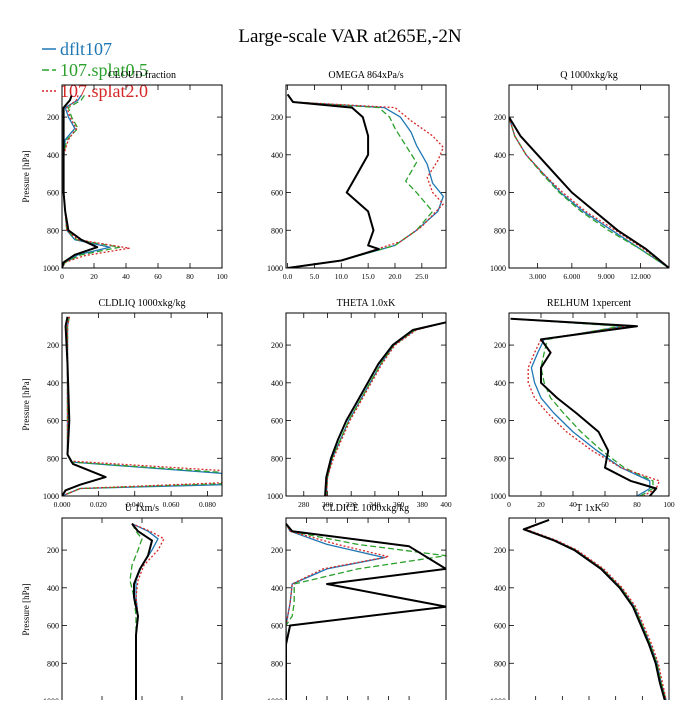 Image resolution: width=700 pixels, height=705 pixels. I want to click on panel-title: OMEGA 864xPa/s, so click(365, 75).